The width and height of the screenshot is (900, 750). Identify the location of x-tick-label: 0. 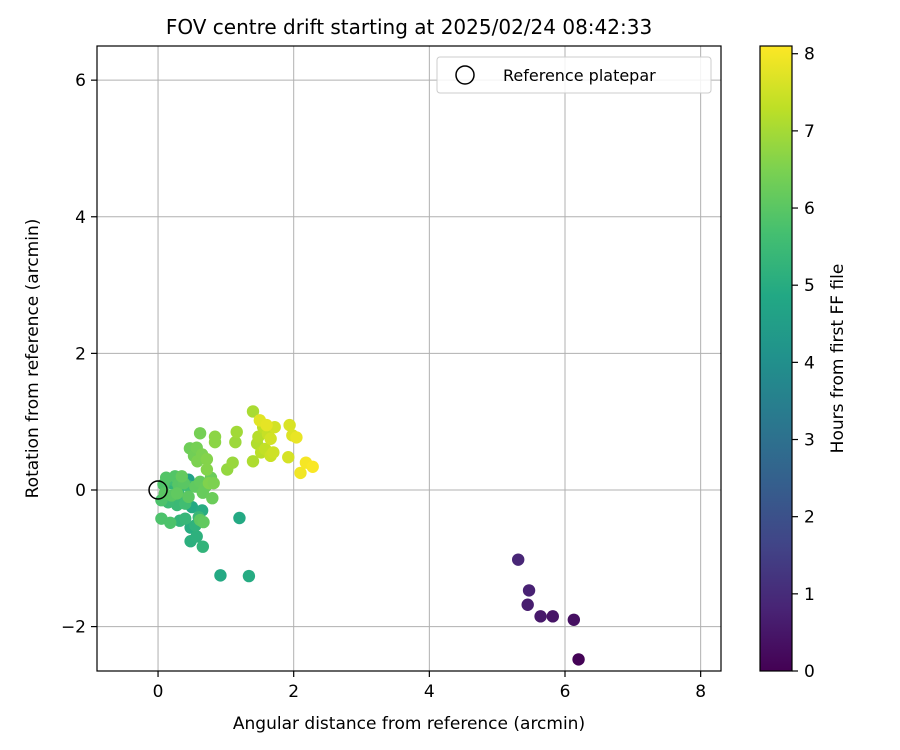
(158, 692).